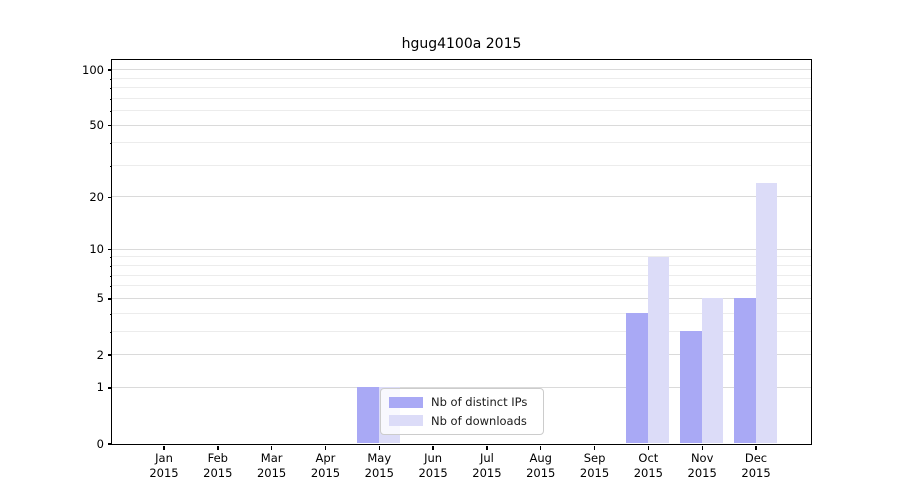  What do you see at coordinates (271, 465) in the screenshot?
I see `x-axis-tick-label: Mar 2015` at bounding box center [271, 465].